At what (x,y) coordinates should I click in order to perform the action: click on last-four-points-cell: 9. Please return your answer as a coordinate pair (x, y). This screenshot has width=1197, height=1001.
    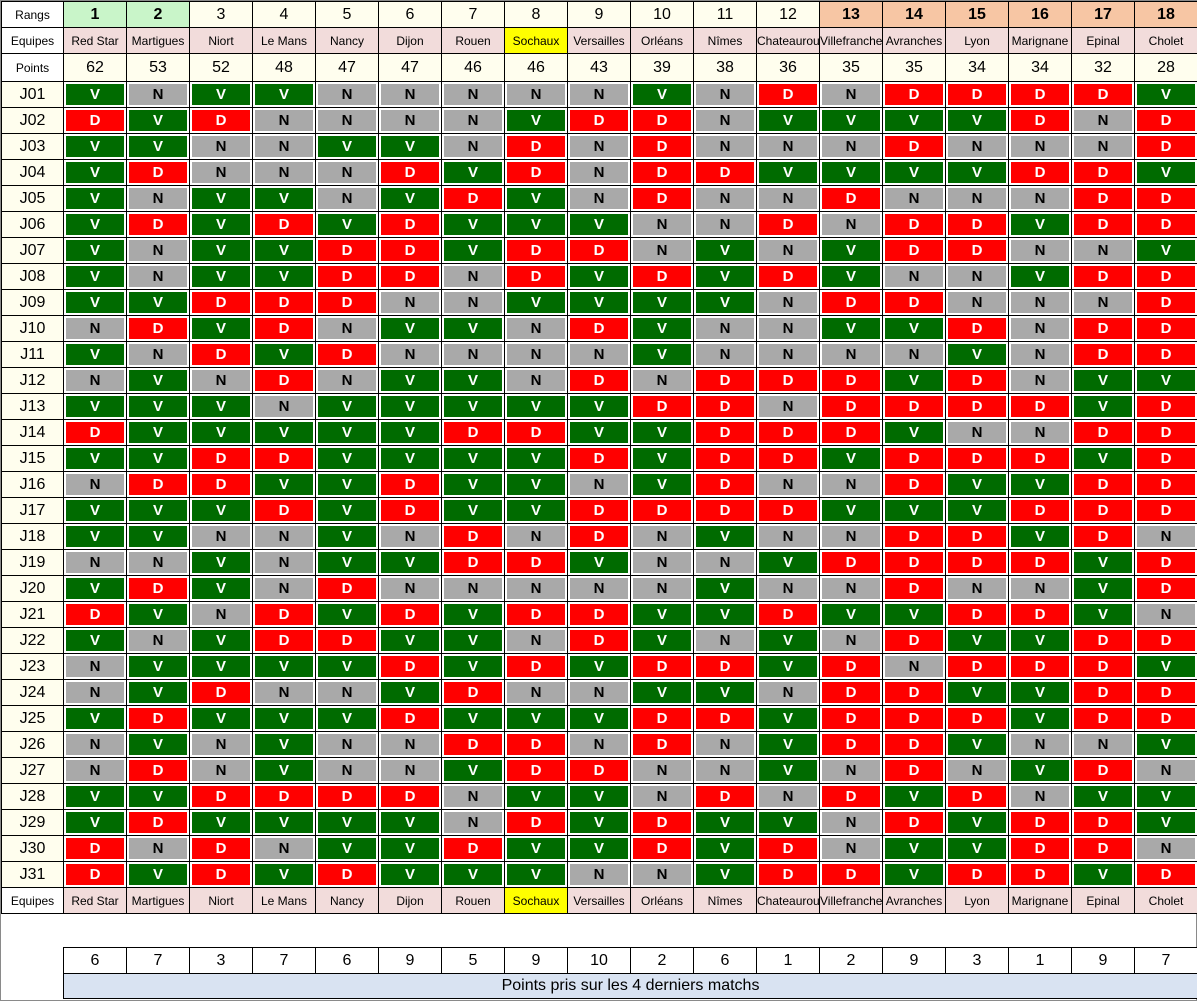
    Looking at the image, I should click on (410, 960).